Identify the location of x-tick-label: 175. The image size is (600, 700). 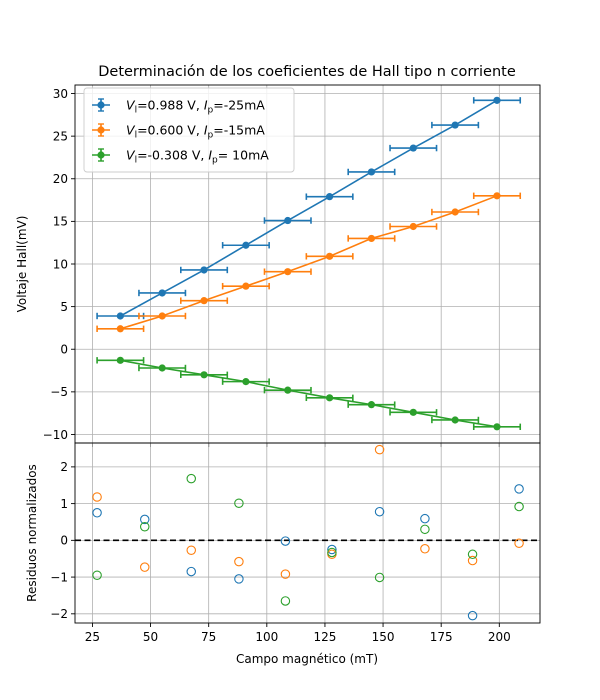
(441, 637).